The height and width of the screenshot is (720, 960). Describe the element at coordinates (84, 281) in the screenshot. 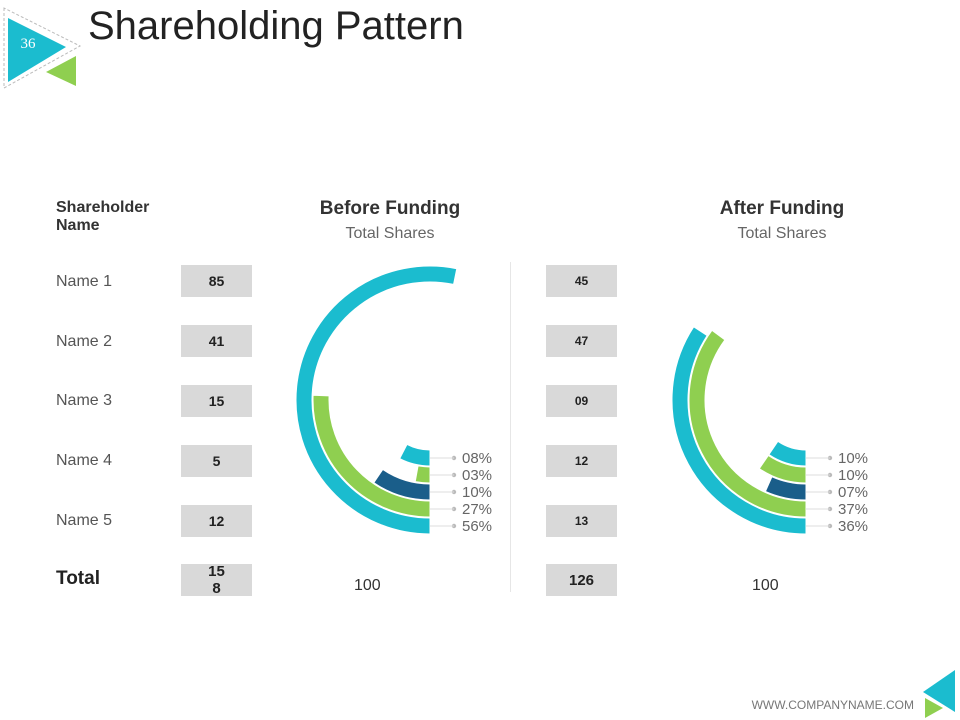

I see `shareholder-name: Name 1` at that location.